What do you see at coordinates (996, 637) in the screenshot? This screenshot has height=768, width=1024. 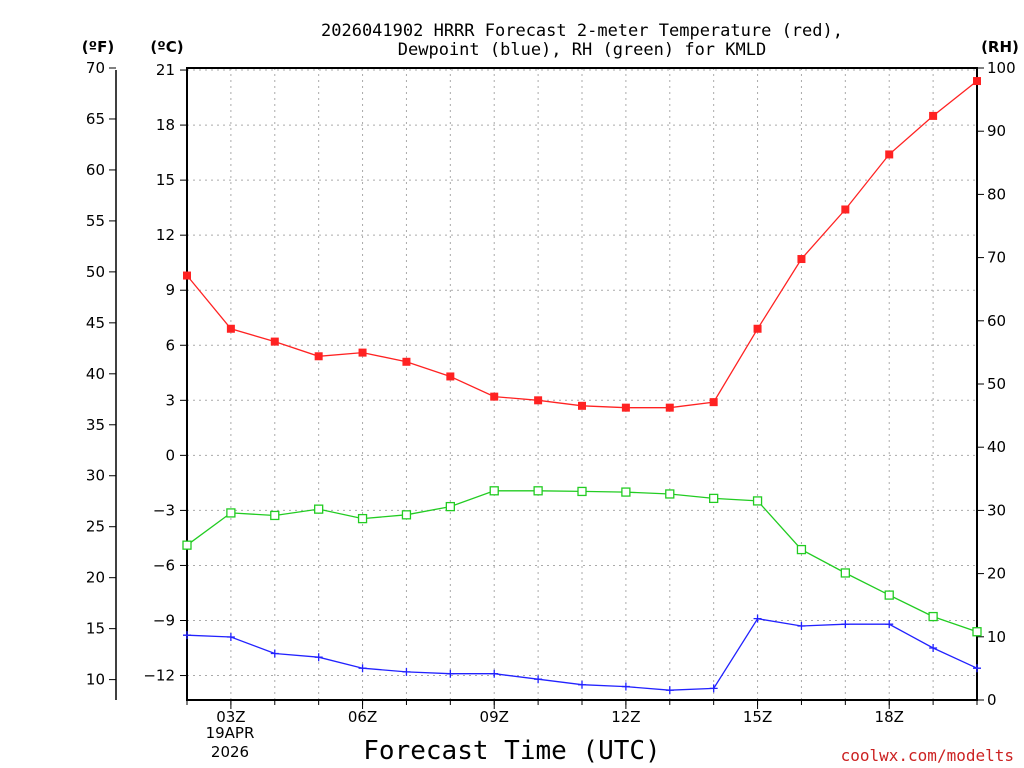 I see `rh-tick-label: 10` at bounding box center [996, 637].